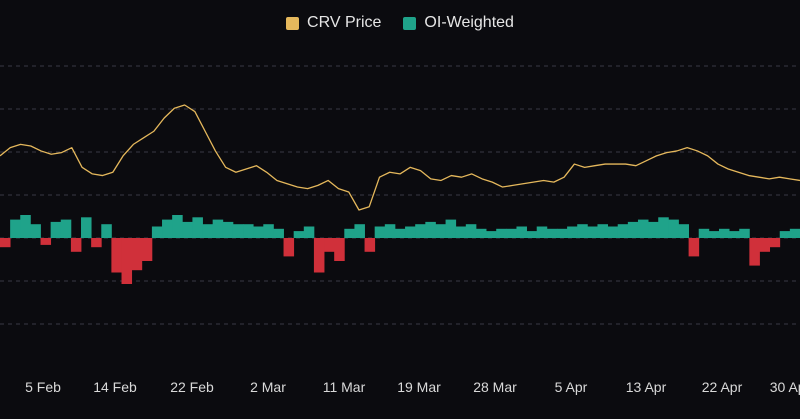  I want to click on x-tick-label: 28 Mar, so click(495, 387).